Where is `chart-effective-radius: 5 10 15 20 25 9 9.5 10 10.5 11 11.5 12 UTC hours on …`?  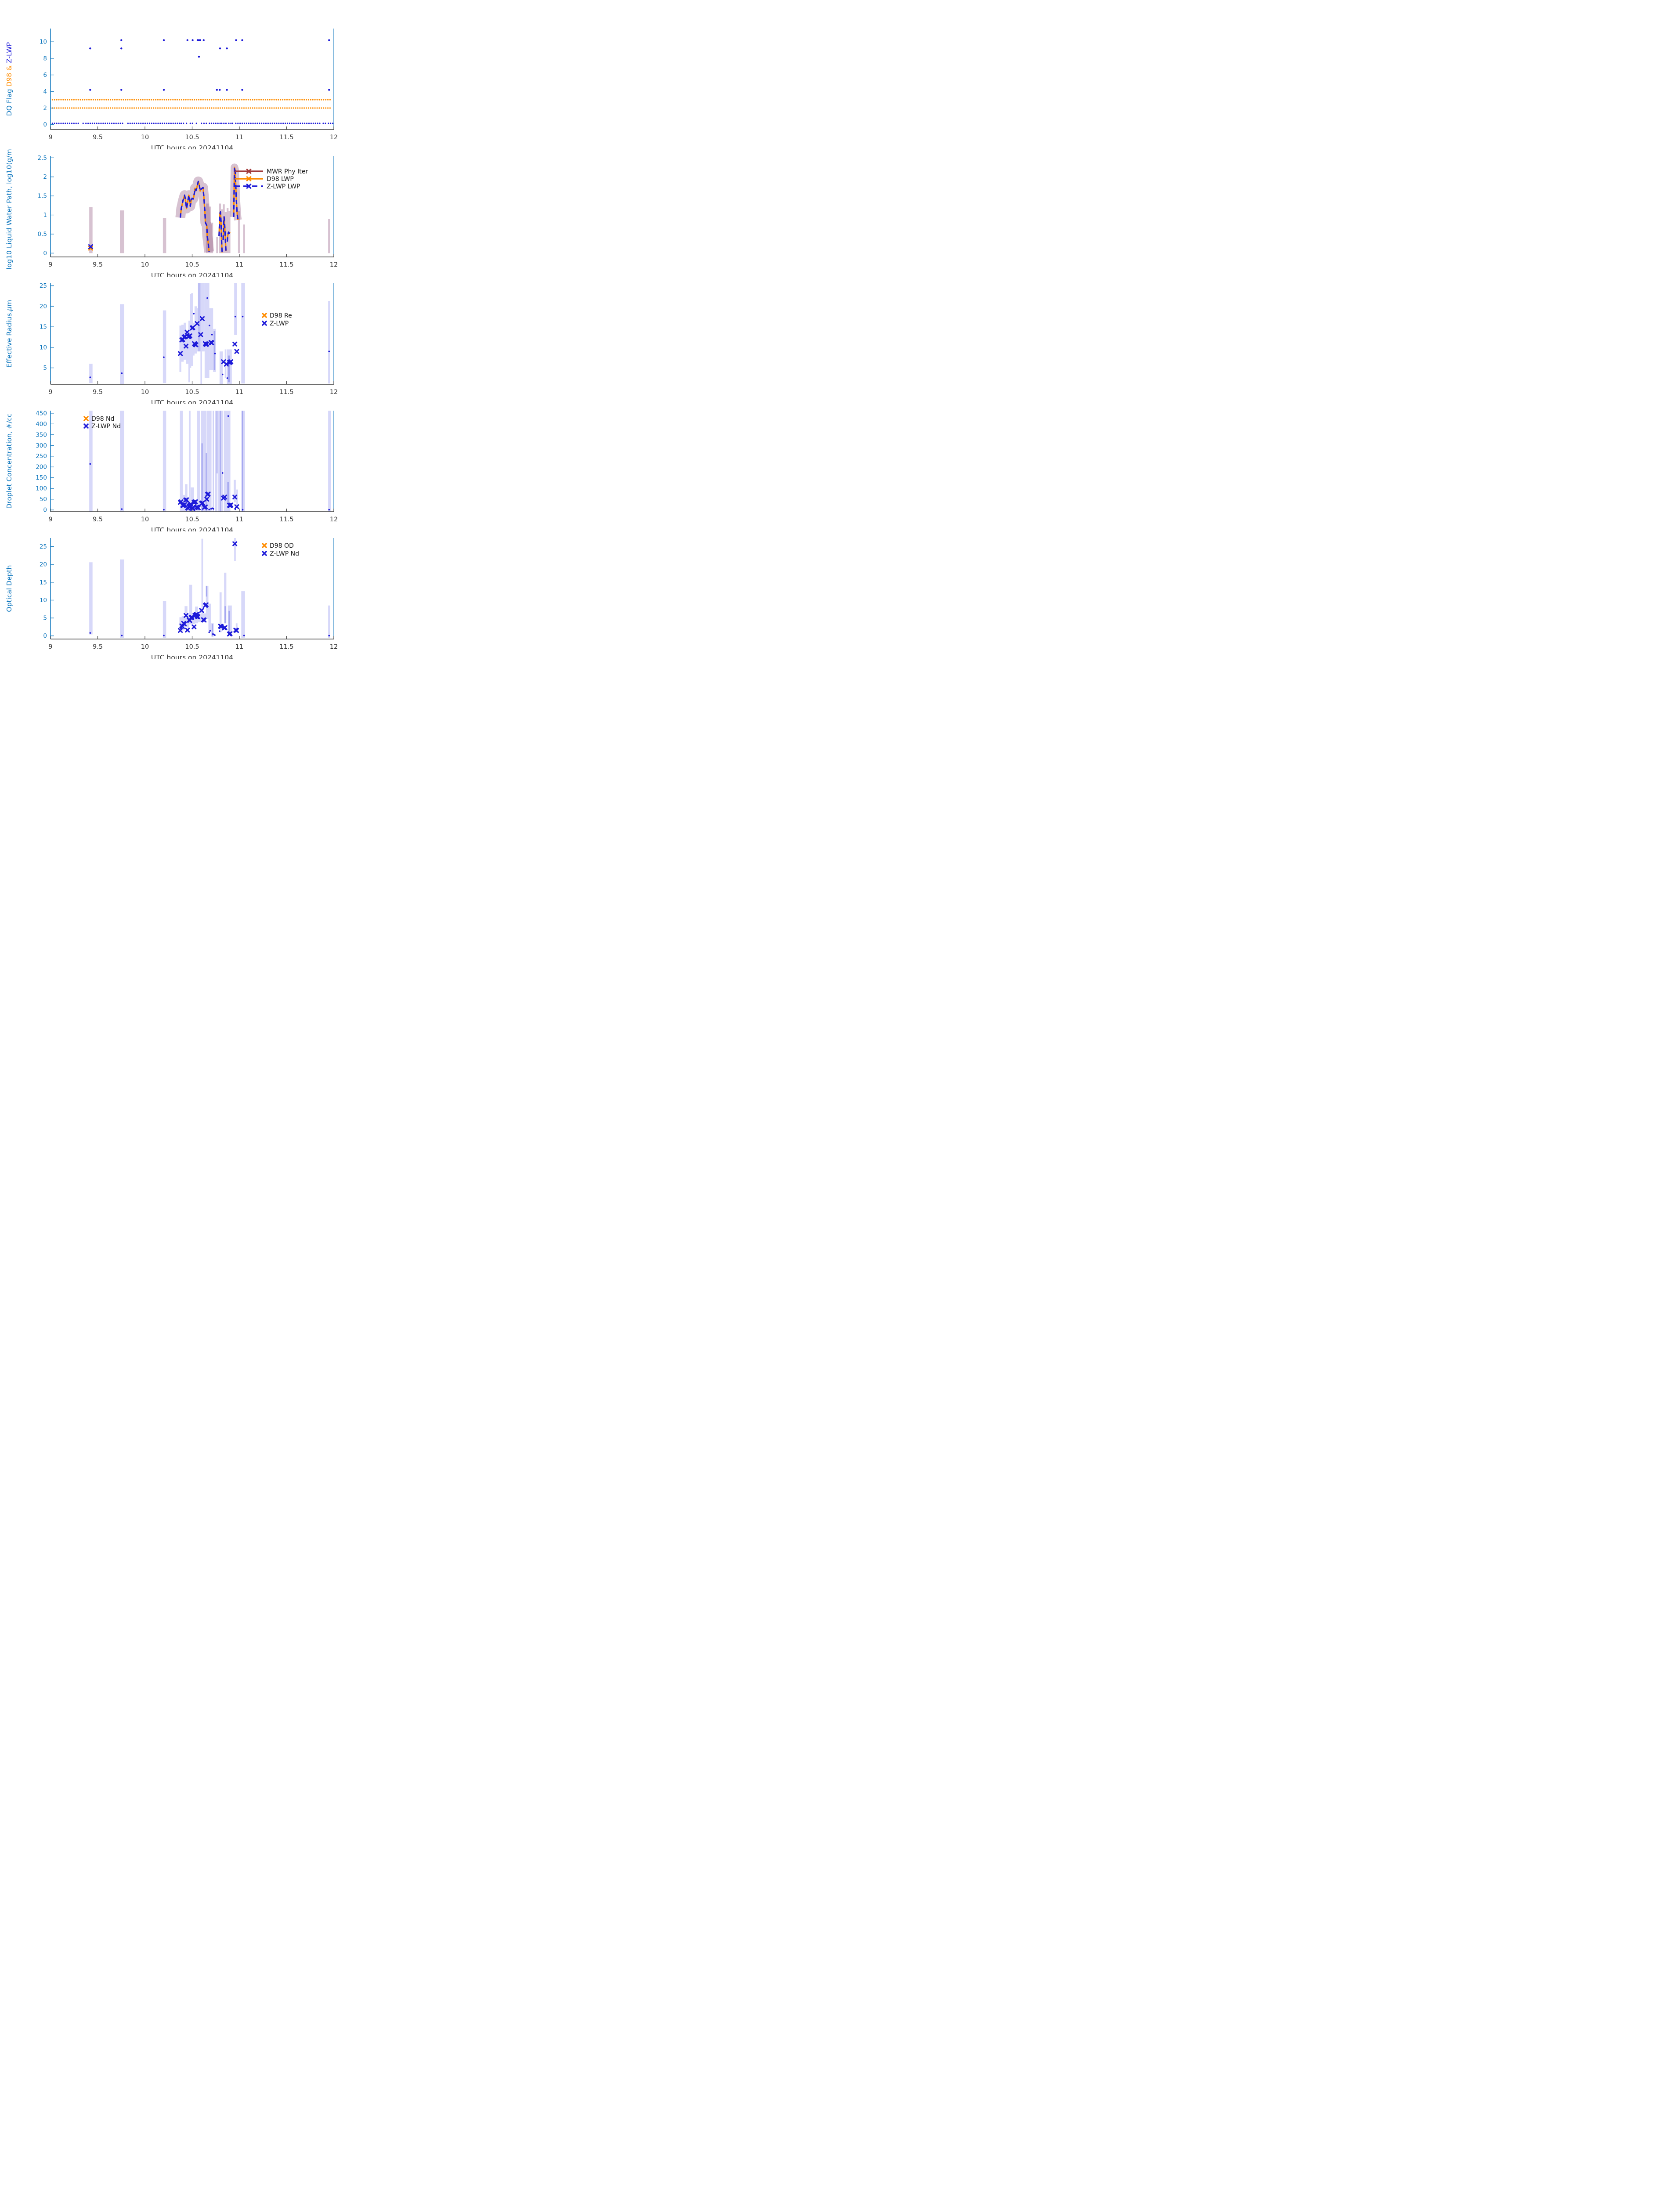 chart-effective-radius: 5 10 15 20 25 9 9.5 10 10.5 11 11.5 12 UTC hours on … is located at coordinates (210, 340).